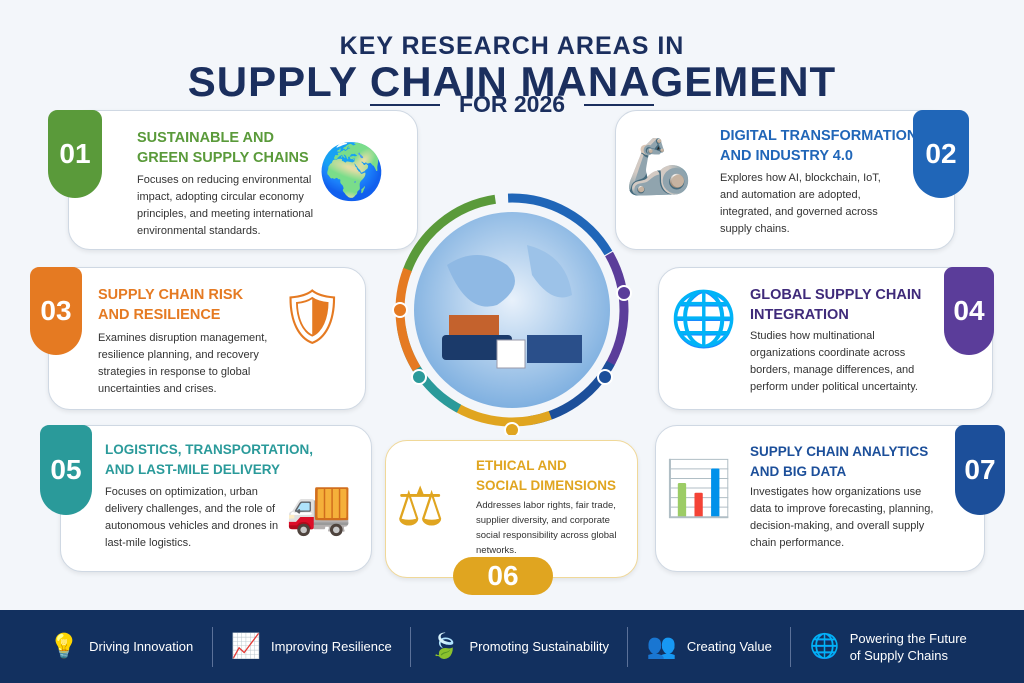  I want to click on footer-item-value: 👥 Creating Value, so click(709, 646).